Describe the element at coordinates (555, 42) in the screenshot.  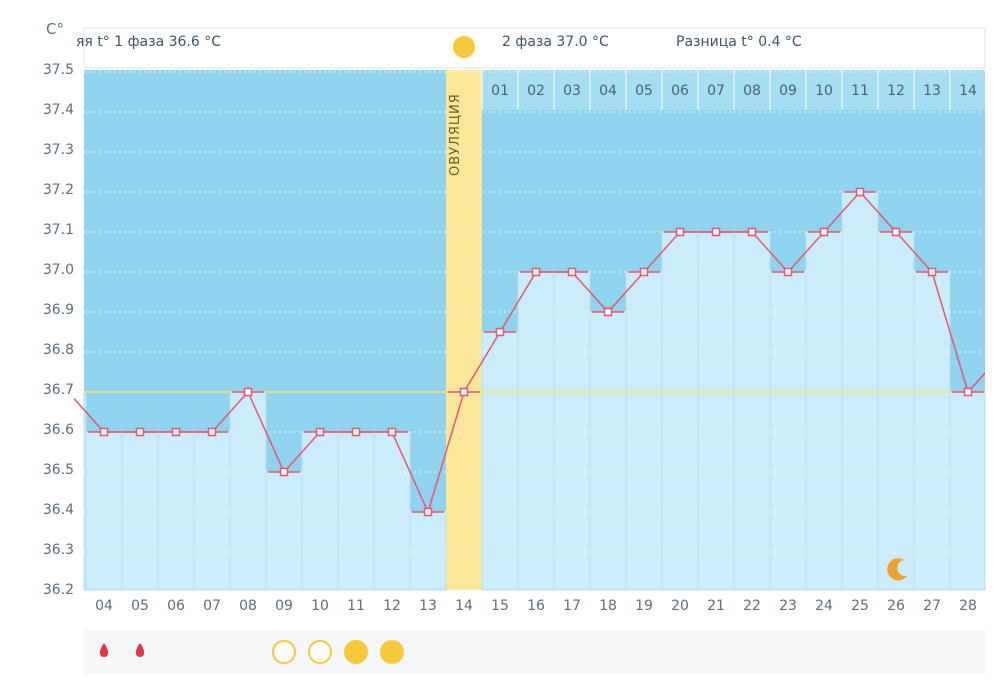
I see `phase2-average: 2 фаза 37.0 °C` at that location.